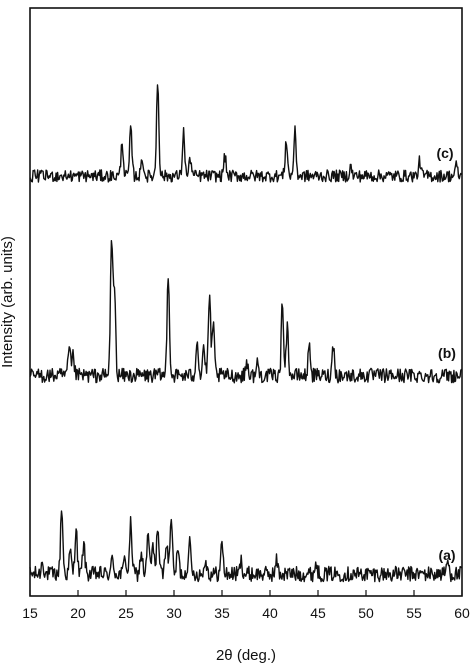 Image resolution: width=473 pixels, height=667 pixels. What do you see at coordinates (174, 613) in the screenshot?
I see `x-tick-label-30: 30` at bounding box center [174, 613].